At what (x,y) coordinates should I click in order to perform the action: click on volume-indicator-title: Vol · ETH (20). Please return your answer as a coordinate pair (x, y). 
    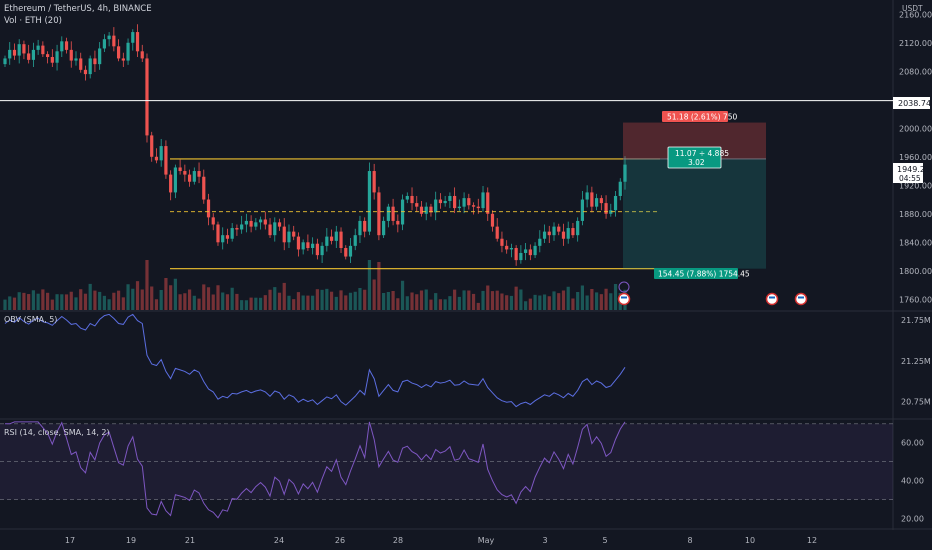
    Looking at the image, I should click on (33, 21).